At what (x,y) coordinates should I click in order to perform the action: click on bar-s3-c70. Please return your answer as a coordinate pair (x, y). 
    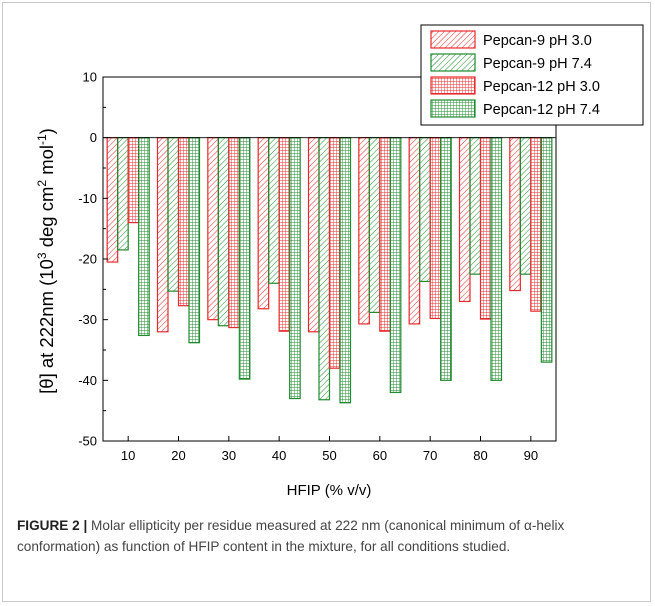
    Looking at the image, I should click on (435, 228).